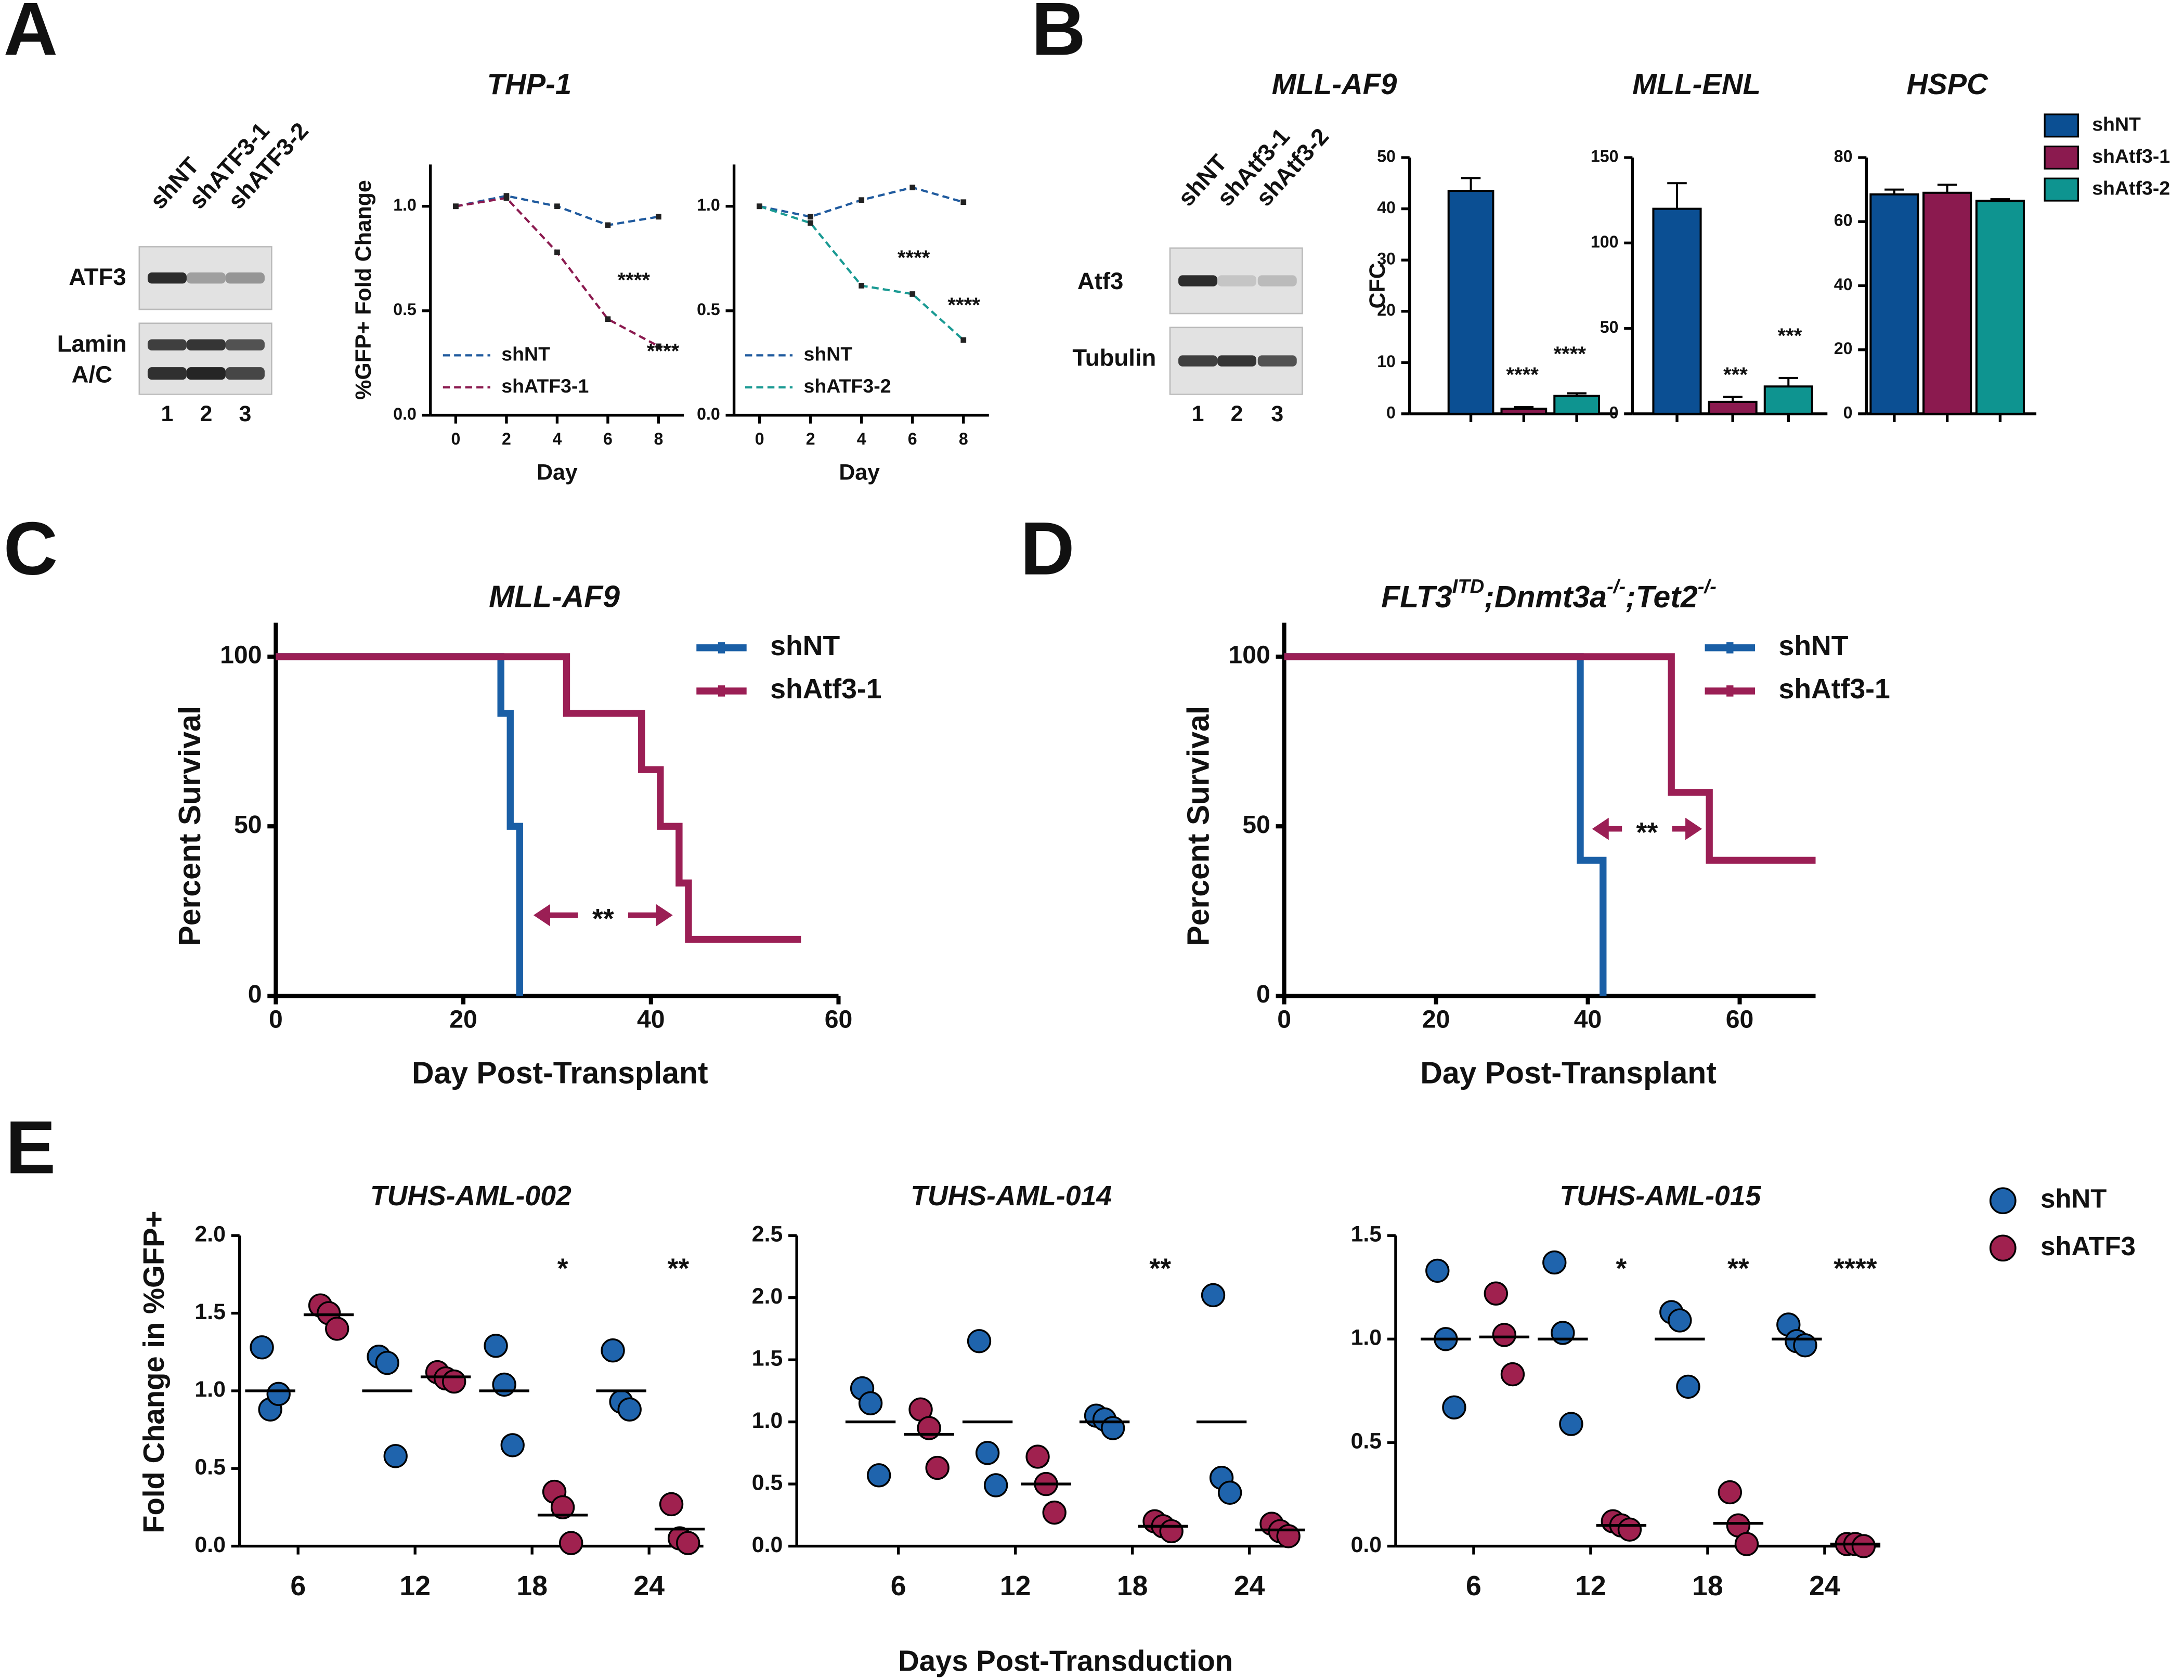  Describe the element at coordinates (545, 386) in the screenshot. I see `legend-label: shATF3-1` at that location.